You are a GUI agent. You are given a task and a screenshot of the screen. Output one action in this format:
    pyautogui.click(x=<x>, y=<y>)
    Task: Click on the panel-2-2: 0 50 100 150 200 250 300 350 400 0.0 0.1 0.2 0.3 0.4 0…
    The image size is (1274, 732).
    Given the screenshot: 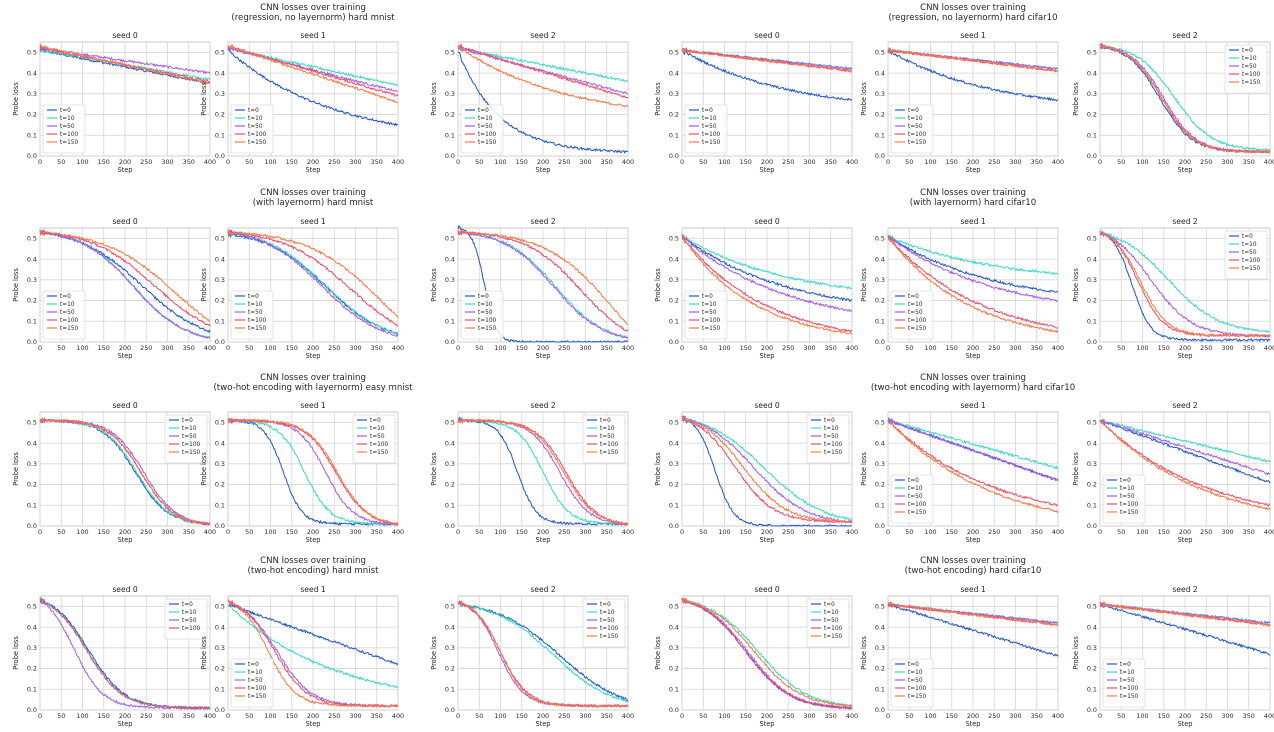 What is the action you would take?
    pyautogui.click(x=532, y=288)
    